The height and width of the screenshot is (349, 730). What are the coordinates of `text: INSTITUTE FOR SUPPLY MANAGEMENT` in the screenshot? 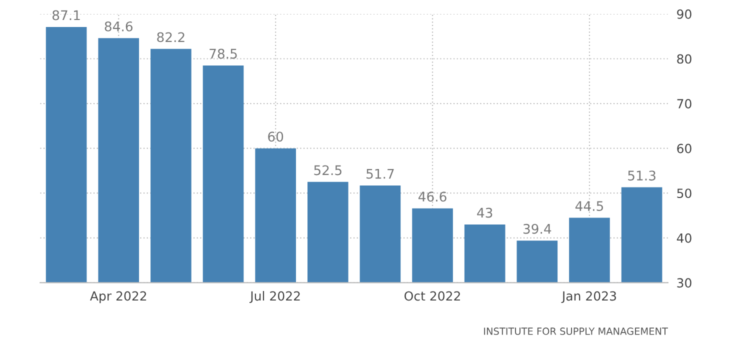 It's located at (576, 331).